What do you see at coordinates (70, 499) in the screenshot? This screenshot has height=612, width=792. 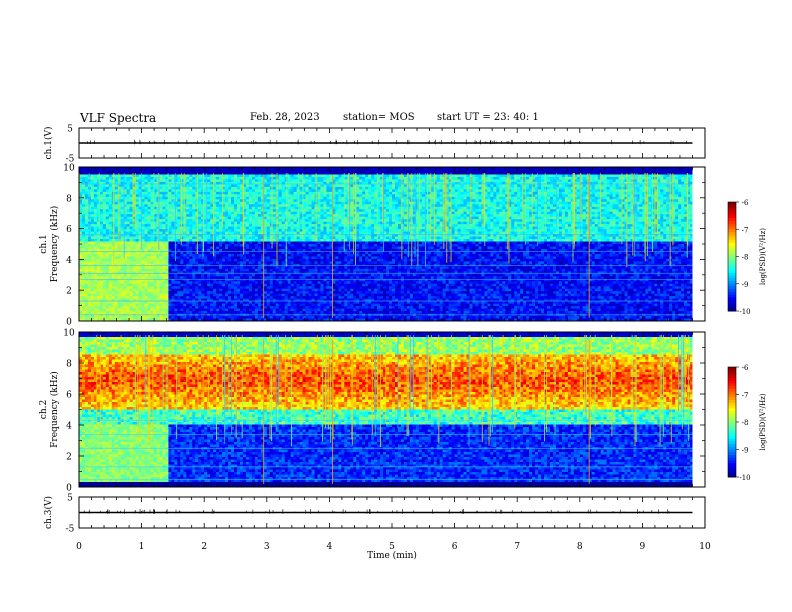 I see `ch3-waveform-ytick-label: 5` at bounding box center [70, 499].